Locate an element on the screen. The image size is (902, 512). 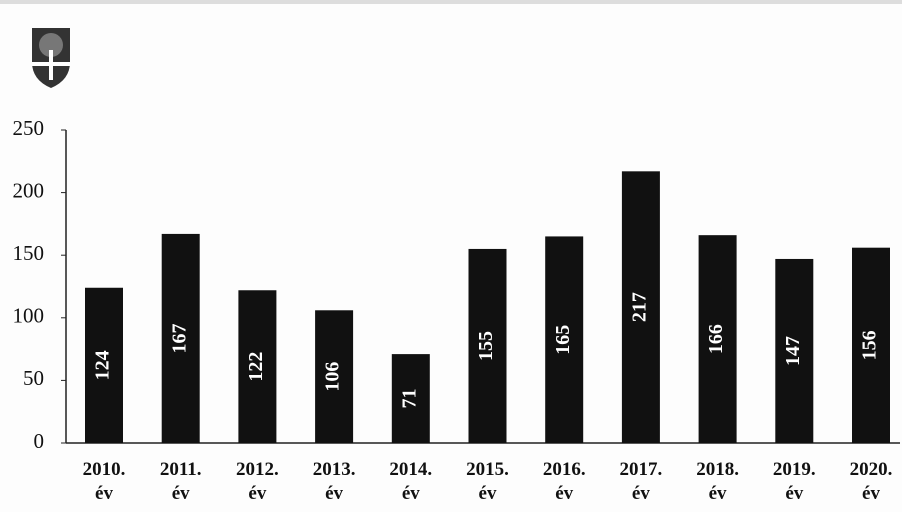
x-tick-label: 2014. év is located at coordinates (411, 481).